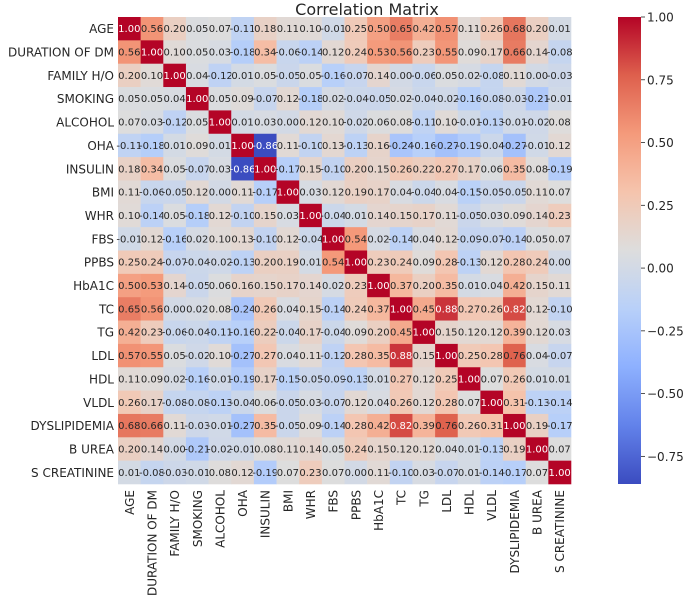 The height and width of the screenshot is (602, 685). I want to click on x-axis-label: VLDL, so click(492, 505).